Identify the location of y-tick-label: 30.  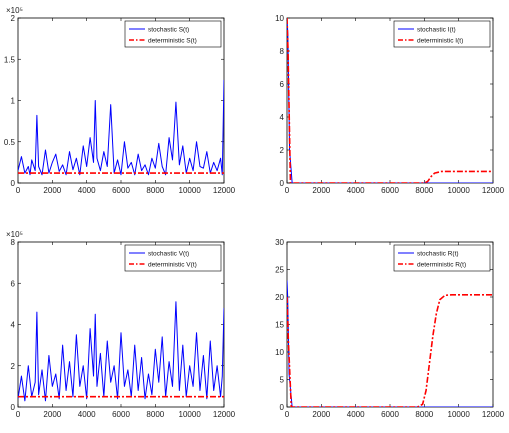
(279, 242).